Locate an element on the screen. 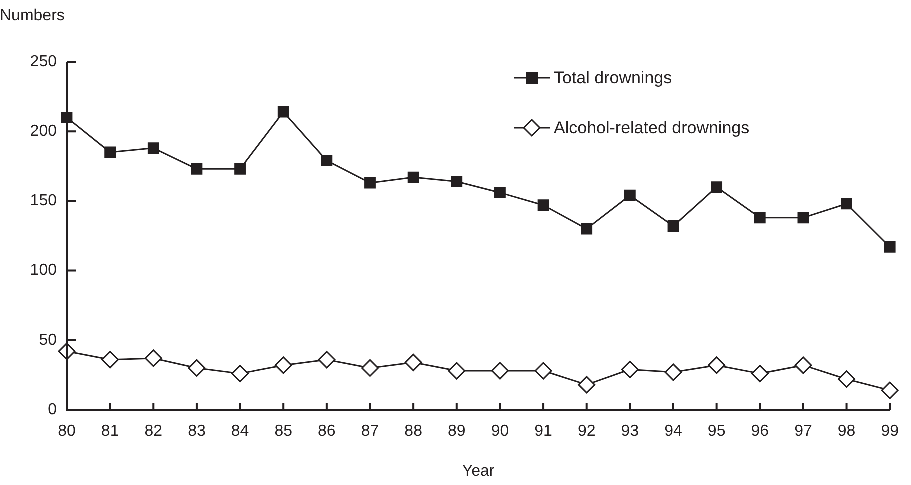  y-axis-title: Numbers is located at coordinates (32, 15).